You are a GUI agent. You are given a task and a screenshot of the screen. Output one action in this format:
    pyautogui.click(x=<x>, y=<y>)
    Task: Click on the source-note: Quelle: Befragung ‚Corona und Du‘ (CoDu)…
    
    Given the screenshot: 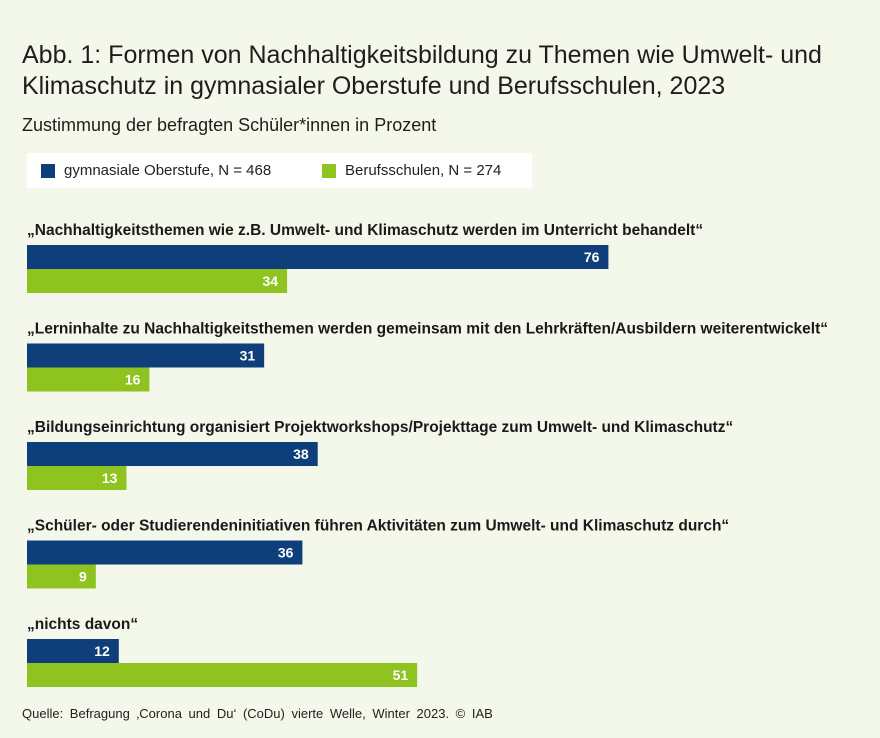 What is the action you would take?
    pyautogui.click(x=257, y=713)
    